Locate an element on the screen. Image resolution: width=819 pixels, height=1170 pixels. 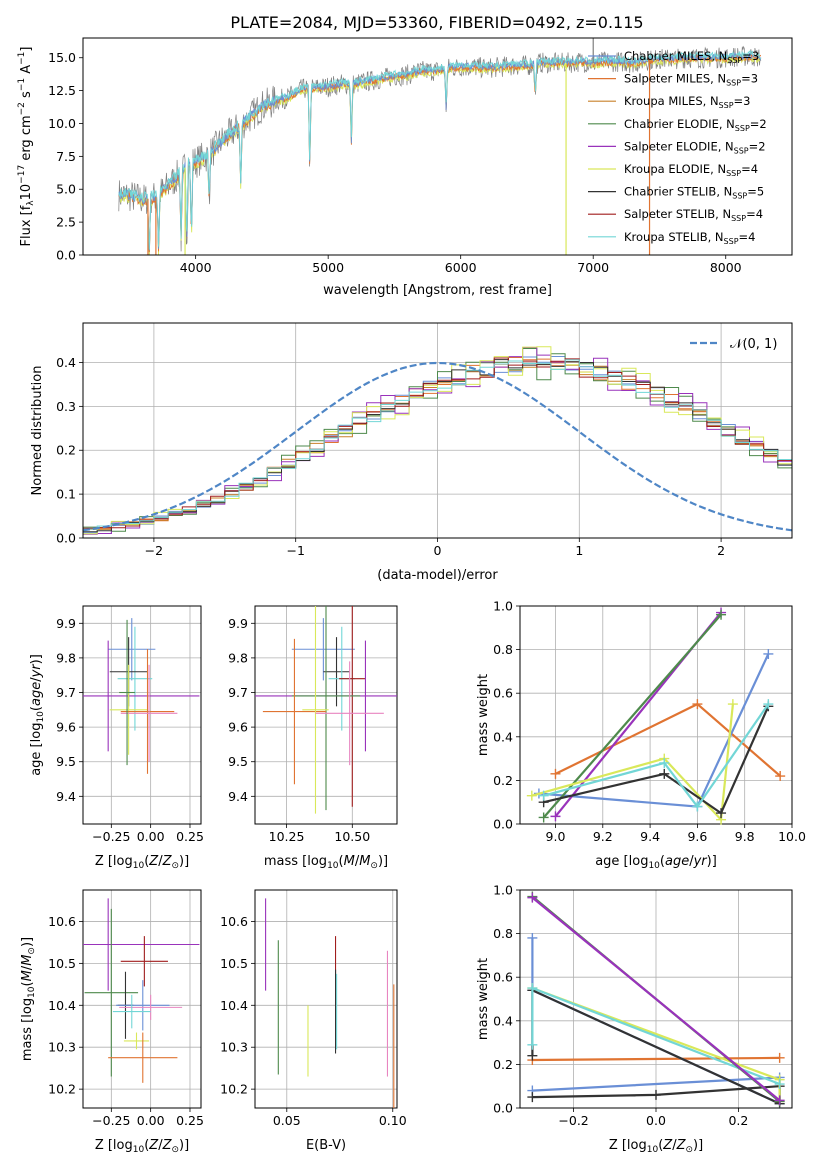
legend-label-kroupa_stelib: Kroupa STELIB, NSSP=4 is located at coordinates (689, 238).